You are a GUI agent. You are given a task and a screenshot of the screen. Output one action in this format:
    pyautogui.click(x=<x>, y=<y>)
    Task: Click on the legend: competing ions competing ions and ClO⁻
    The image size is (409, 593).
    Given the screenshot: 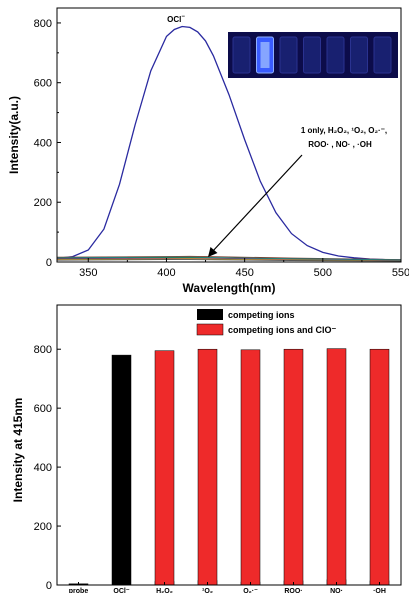 What is the action you would take?
    pyautogui.click(x=266, y=322)
    